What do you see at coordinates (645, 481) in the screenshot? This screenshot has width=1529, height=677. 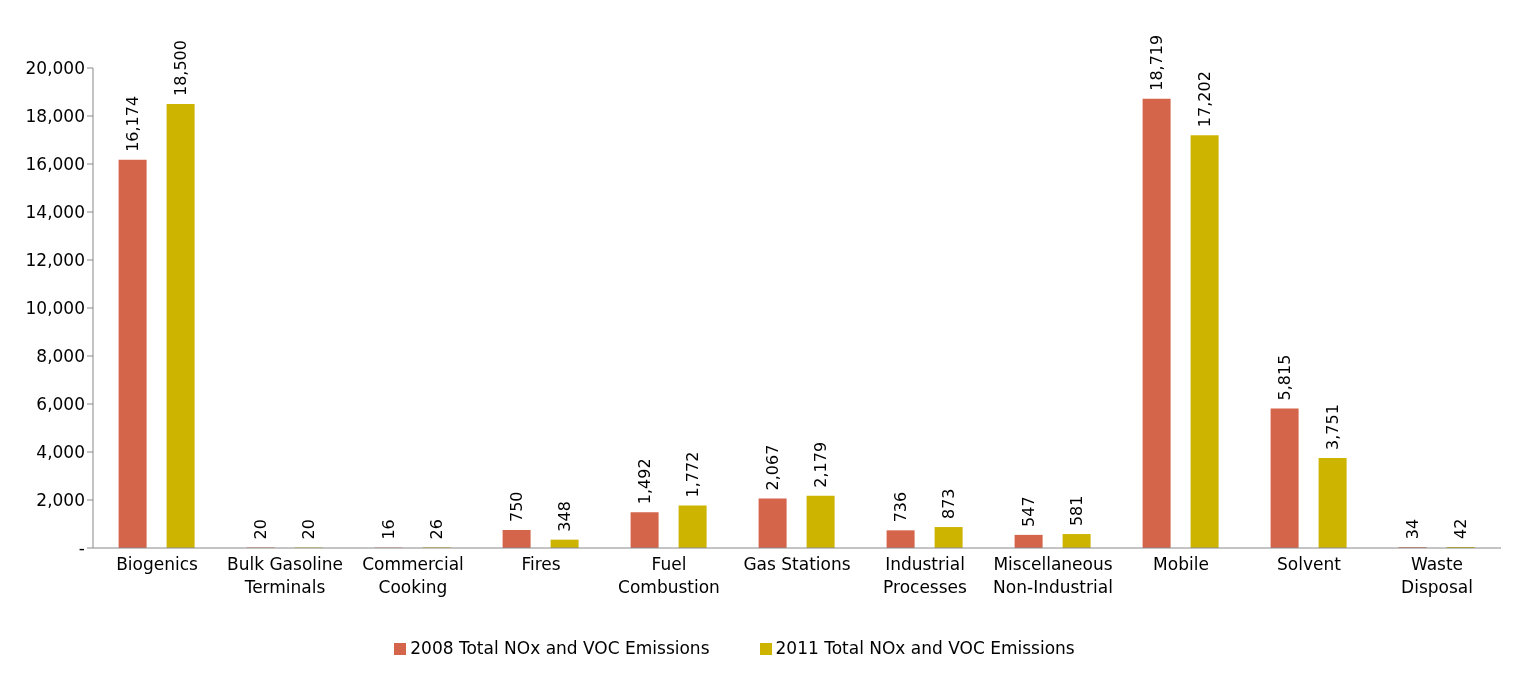 I see `data-label: 1,492` at bounding box center [645, 481].